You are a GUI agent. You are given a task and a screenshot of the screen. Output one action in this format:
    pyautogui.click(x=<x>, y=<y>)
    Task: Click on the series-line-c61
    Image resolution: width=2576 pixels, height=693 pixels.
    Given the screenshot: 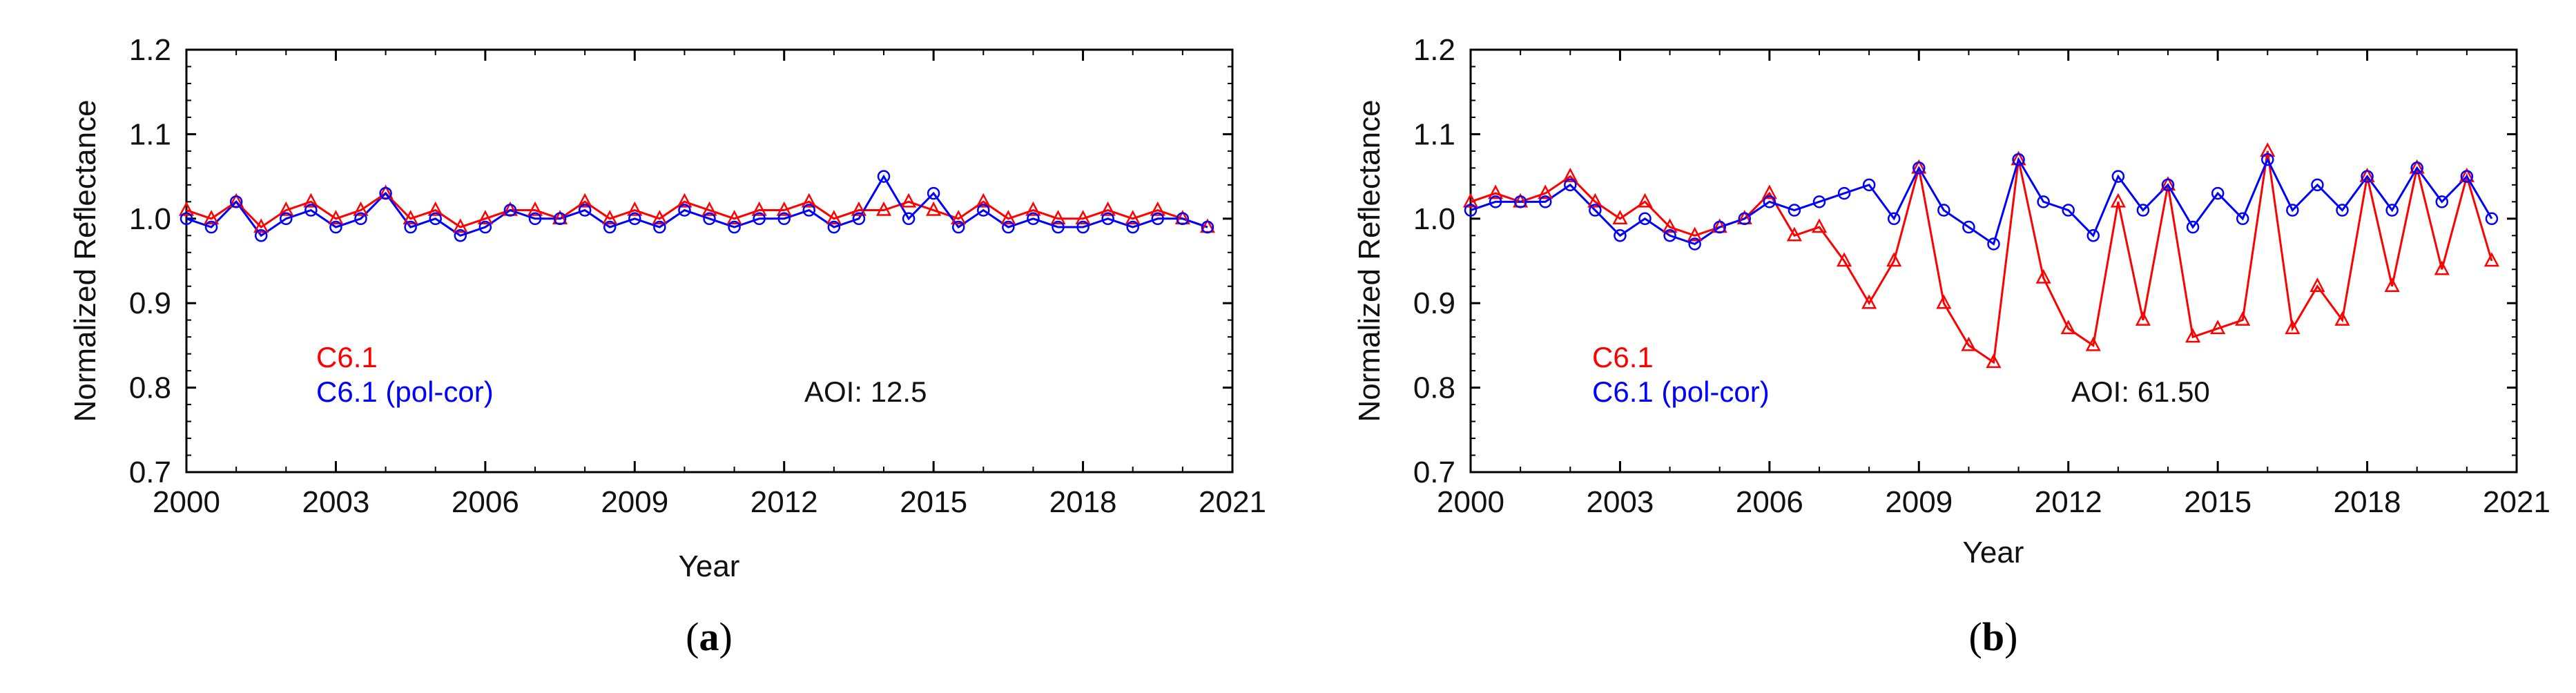 What is the action you would take?
    pyautogui.click(x=1982, y=257)
    